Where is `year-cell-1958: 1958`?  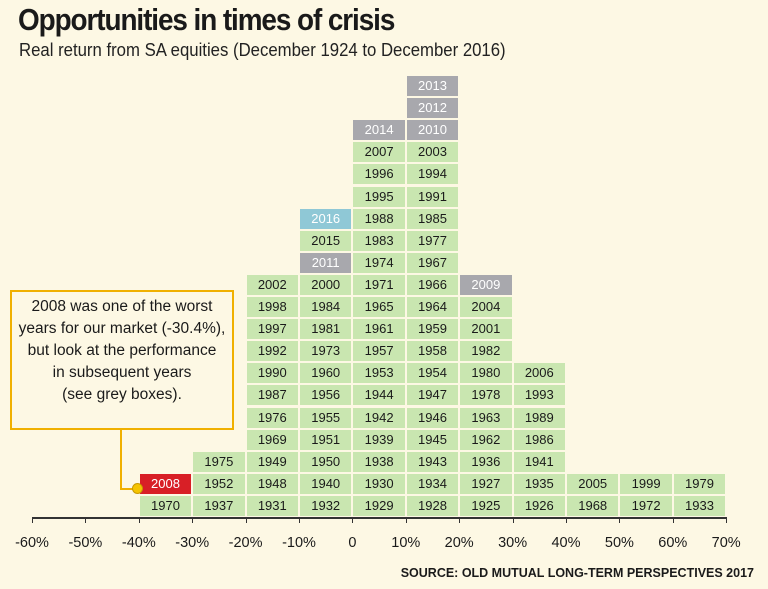 year-cell-1958: 1958 is located at coordinates (432, 351).